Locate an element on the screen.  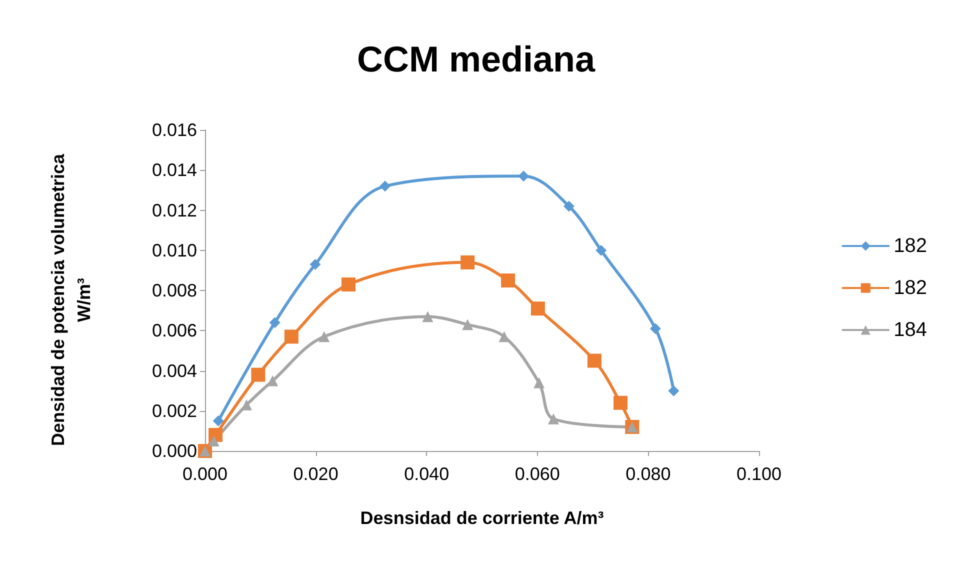
y-tick-label: 0.006 is located at coordinates (174, 330).